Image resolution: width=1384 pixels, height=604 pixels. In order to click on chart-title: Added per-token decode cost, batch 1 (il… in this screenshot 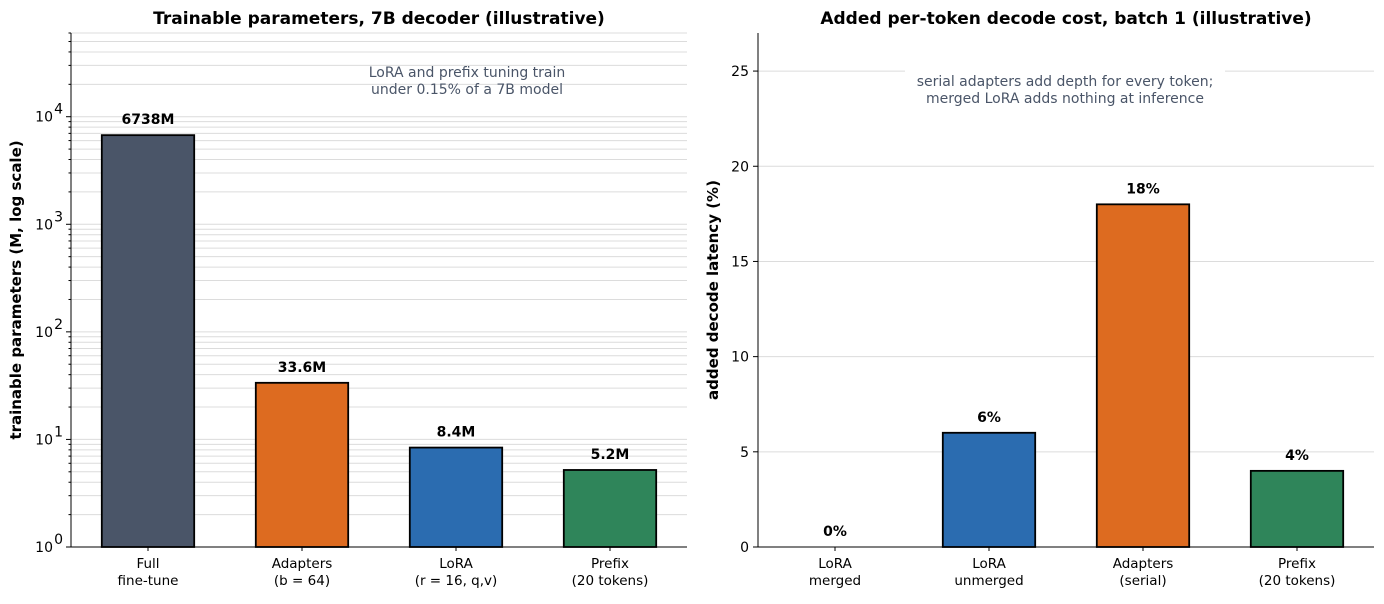, I will do `click(1065, 19)`.